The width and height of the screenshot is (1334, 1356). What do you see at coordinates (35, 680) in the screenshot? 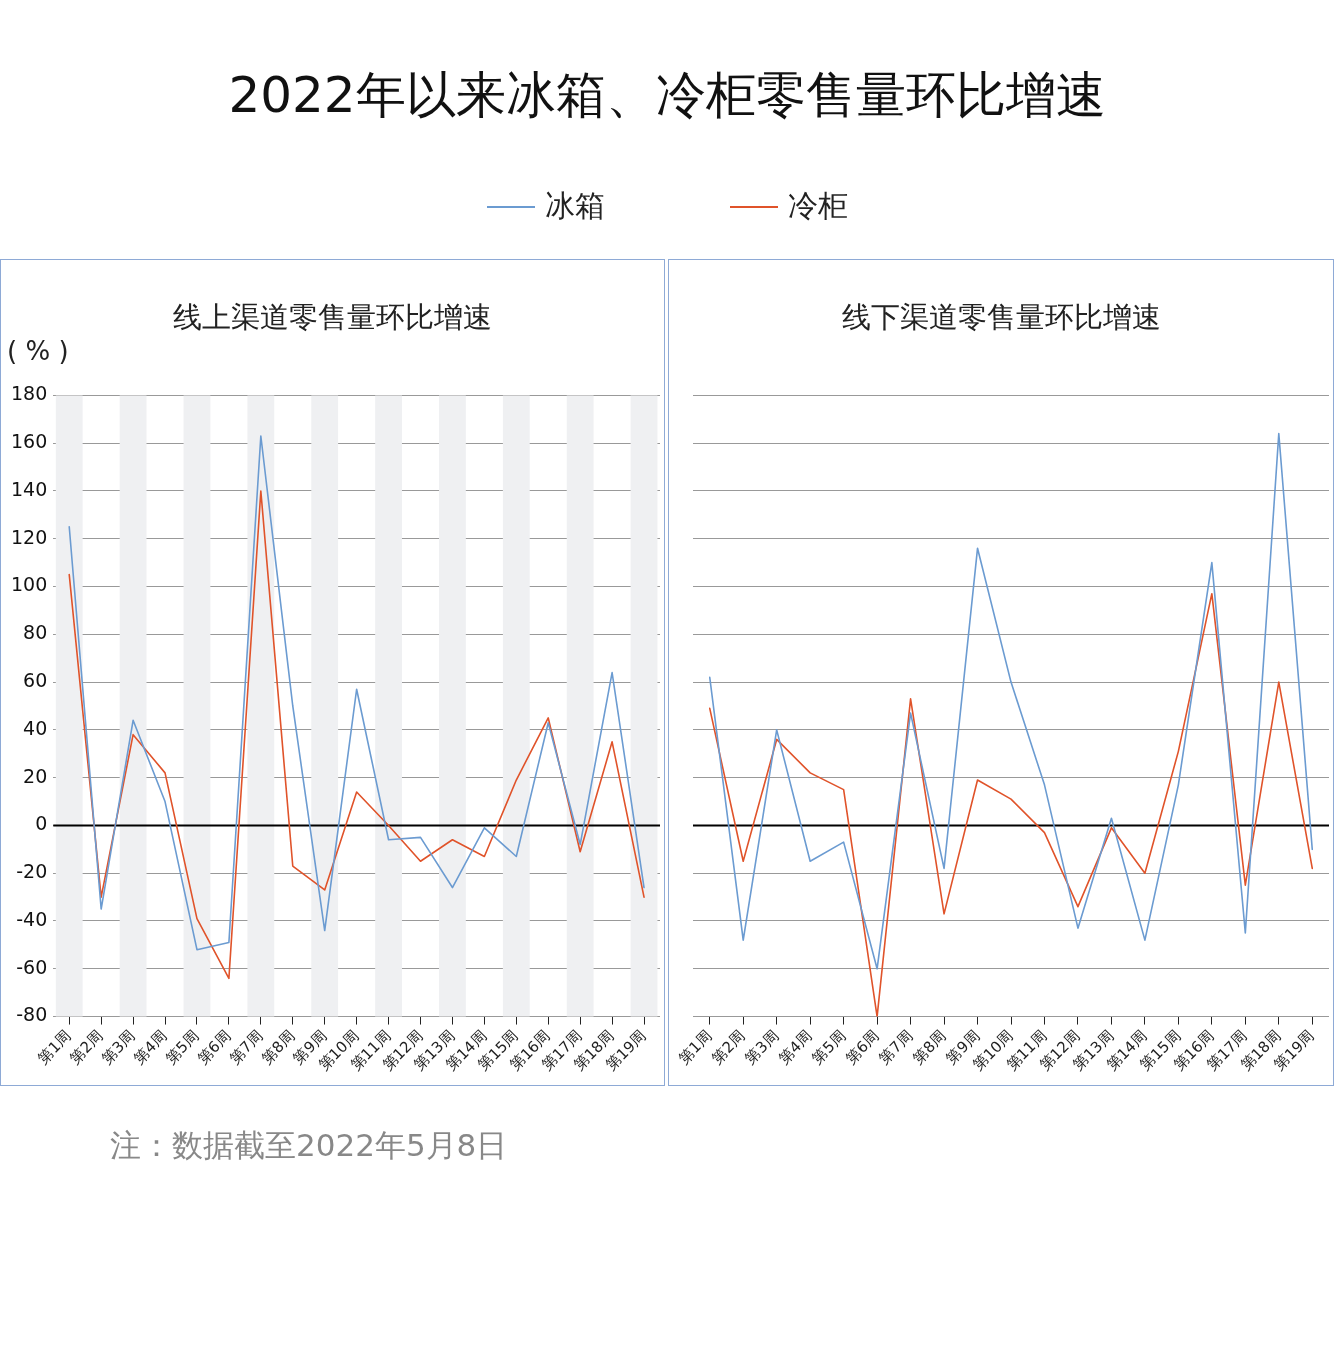
I see `y-tick-label: 60` at bounding box center [35, 680].